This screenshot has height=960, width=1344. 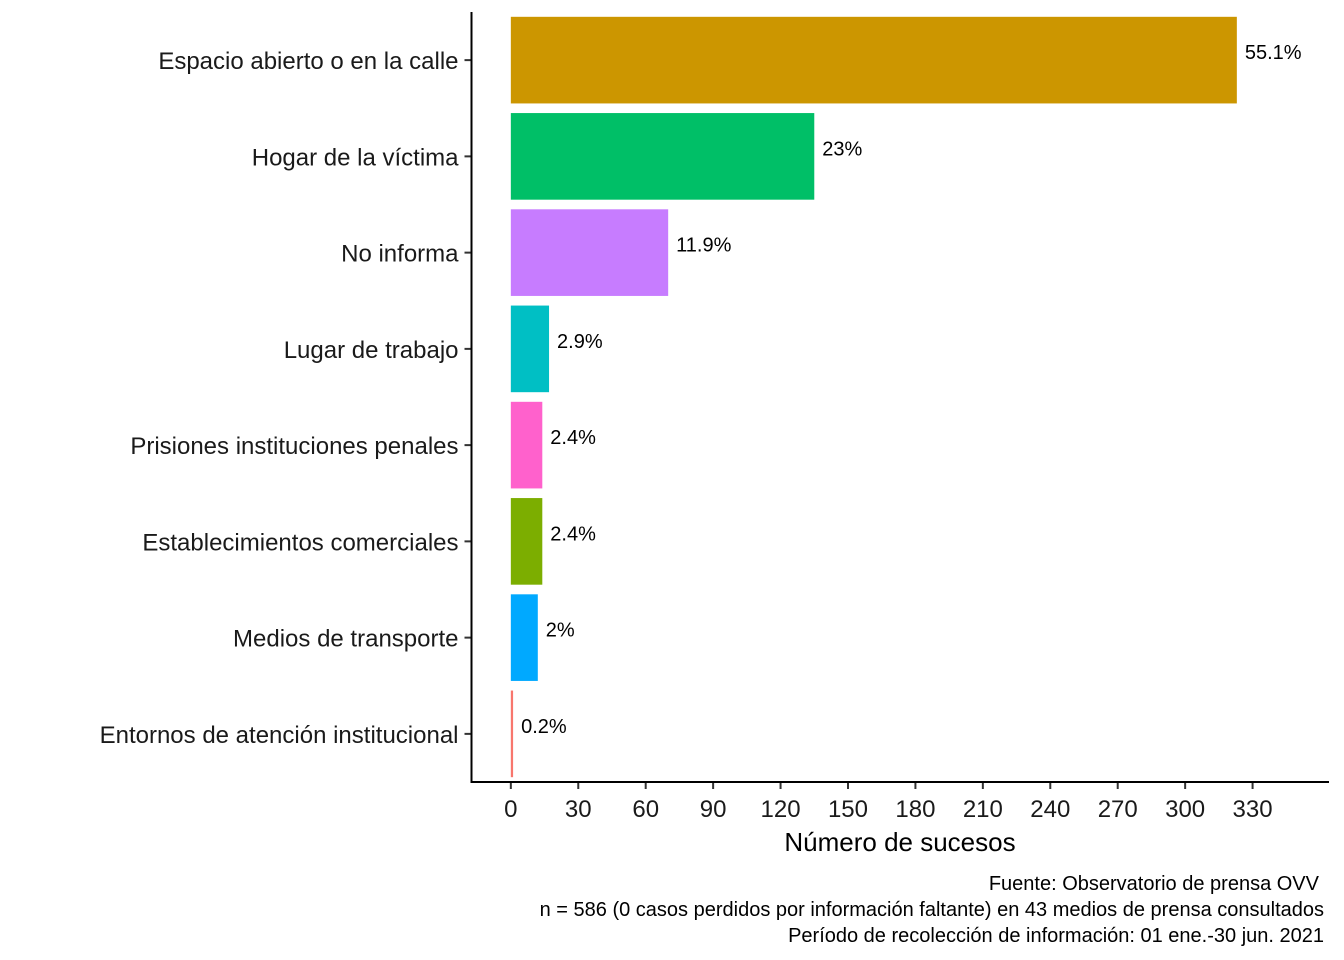 What do you see at coordinates (848, 809) in the screenshot?
I see `x-tick-label: 150` at bounding box center [848, 809].